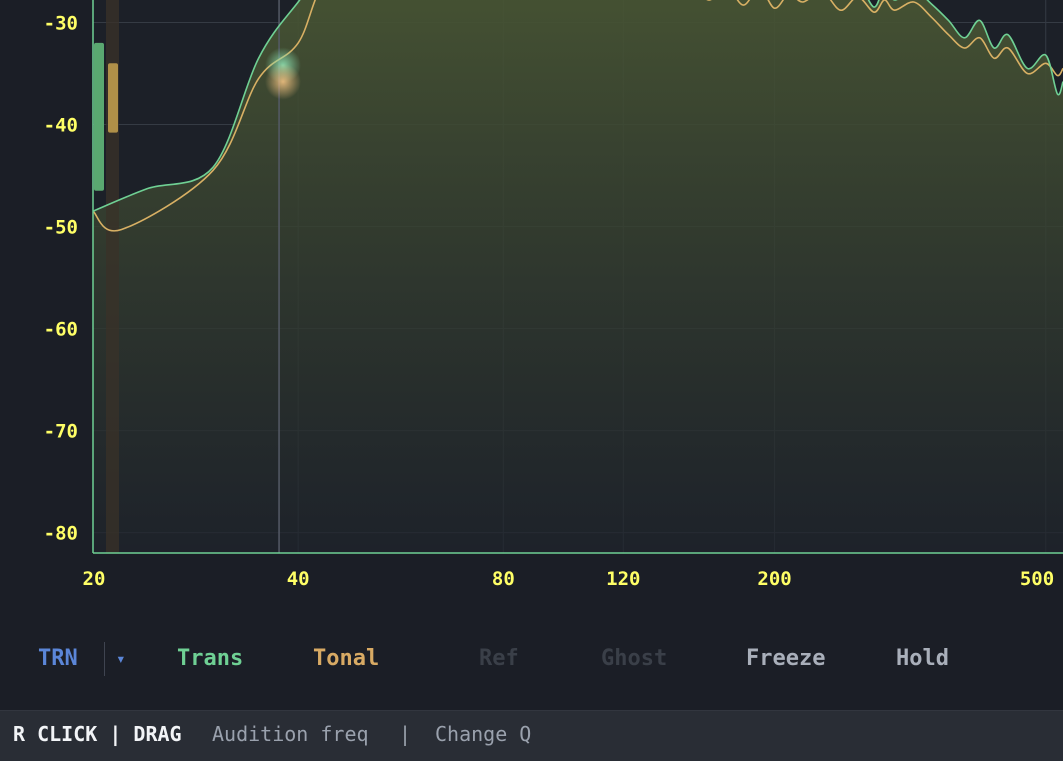 The height and width of the screenshot is (761, 1063). I want to click on status-bar: R CLICK | DRAG Audition freq | Change Q, so click(531, 735).